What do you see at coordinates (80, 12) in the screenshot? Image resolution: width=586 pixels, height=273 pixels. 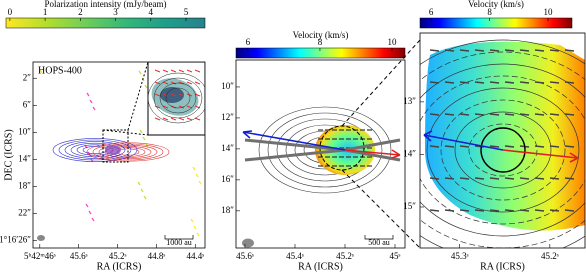 I see `colorbar-tick-label: 2` at bounding box center [80, 12].